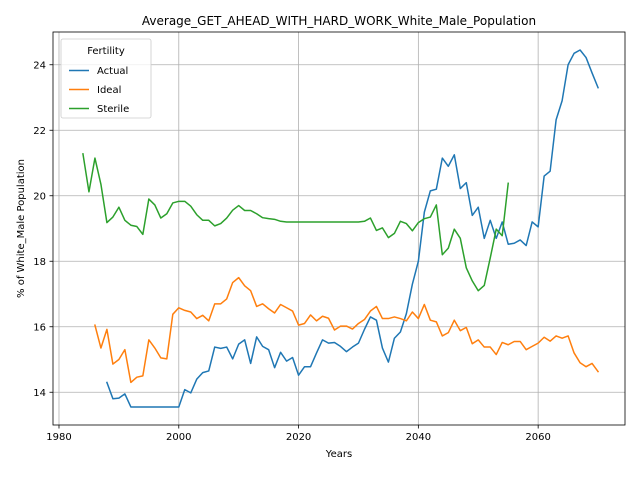  What do you see at coordinates (39, 65) in the screenshot?
I see `y-tick-label: 24` at bounding box center [39, 65].